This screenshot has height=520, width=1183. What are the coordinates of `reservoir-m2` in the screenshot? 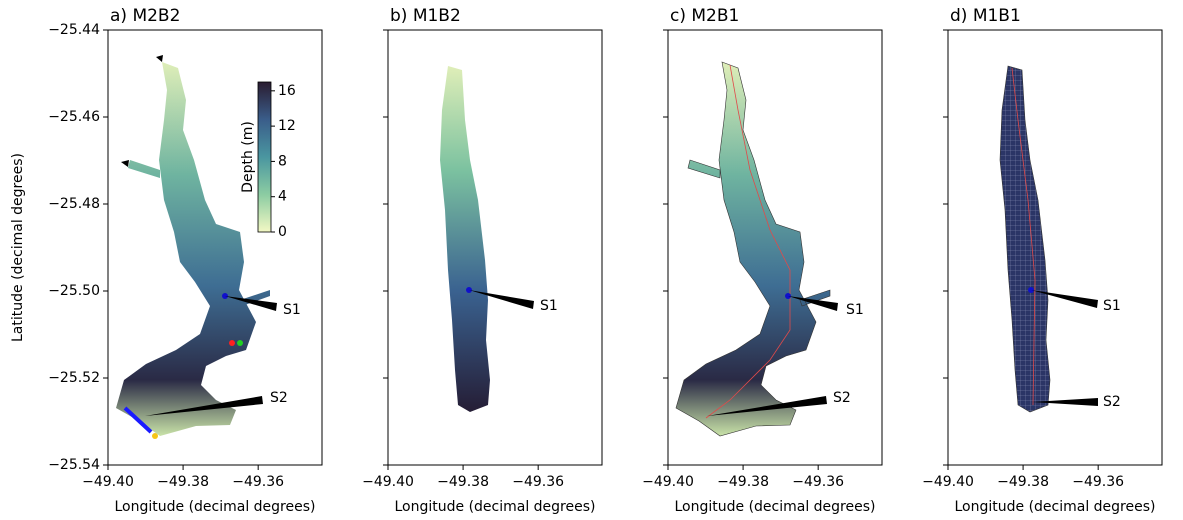 It's located at (193, 249).